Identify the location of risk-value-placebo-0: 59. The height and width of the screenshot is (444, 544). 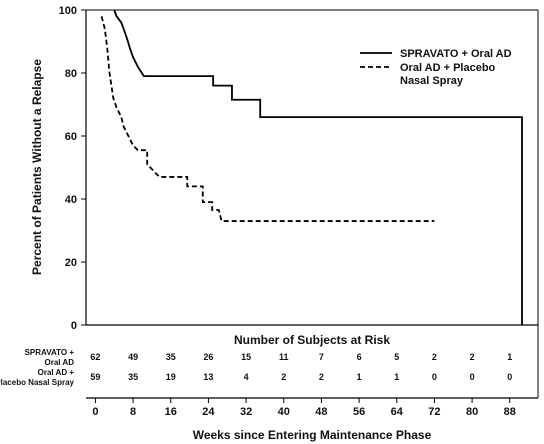
(95, 377).